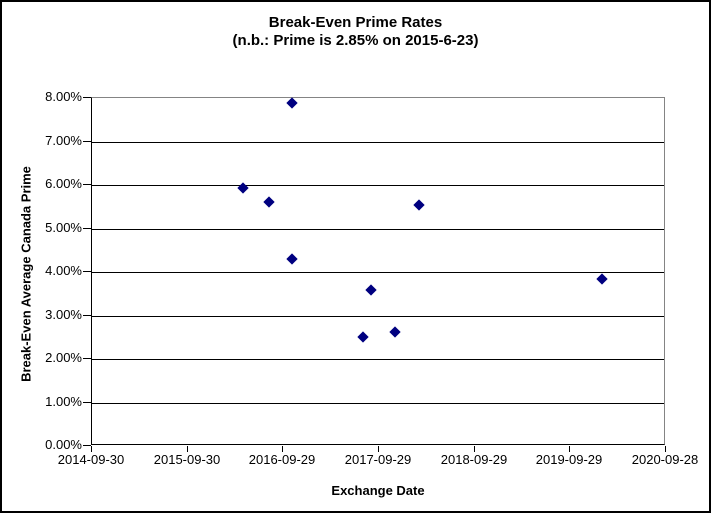 This screenshot has width=711, height=513. What do you see at coordinates (63, 183) in the screenshot?
I see `y-tick-label: 6.00%` at bounding box center [63, 183].